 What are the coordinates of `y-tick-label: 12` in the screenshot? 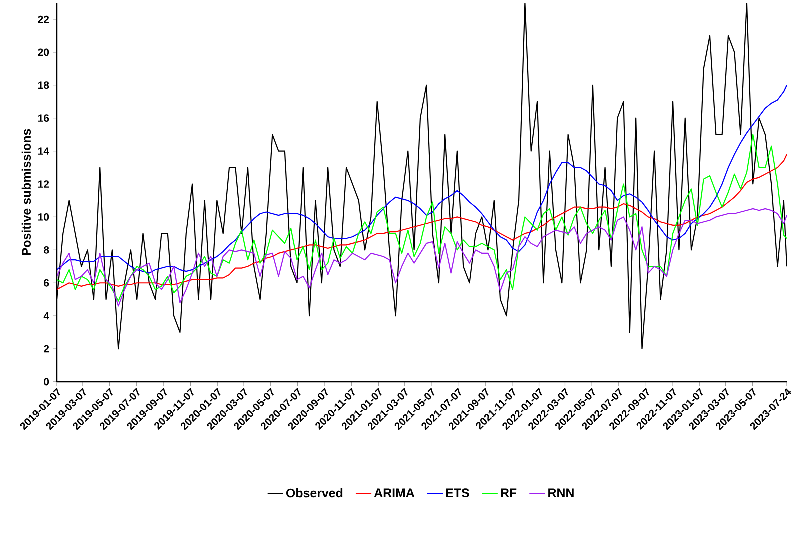 It's located at (44, 184).